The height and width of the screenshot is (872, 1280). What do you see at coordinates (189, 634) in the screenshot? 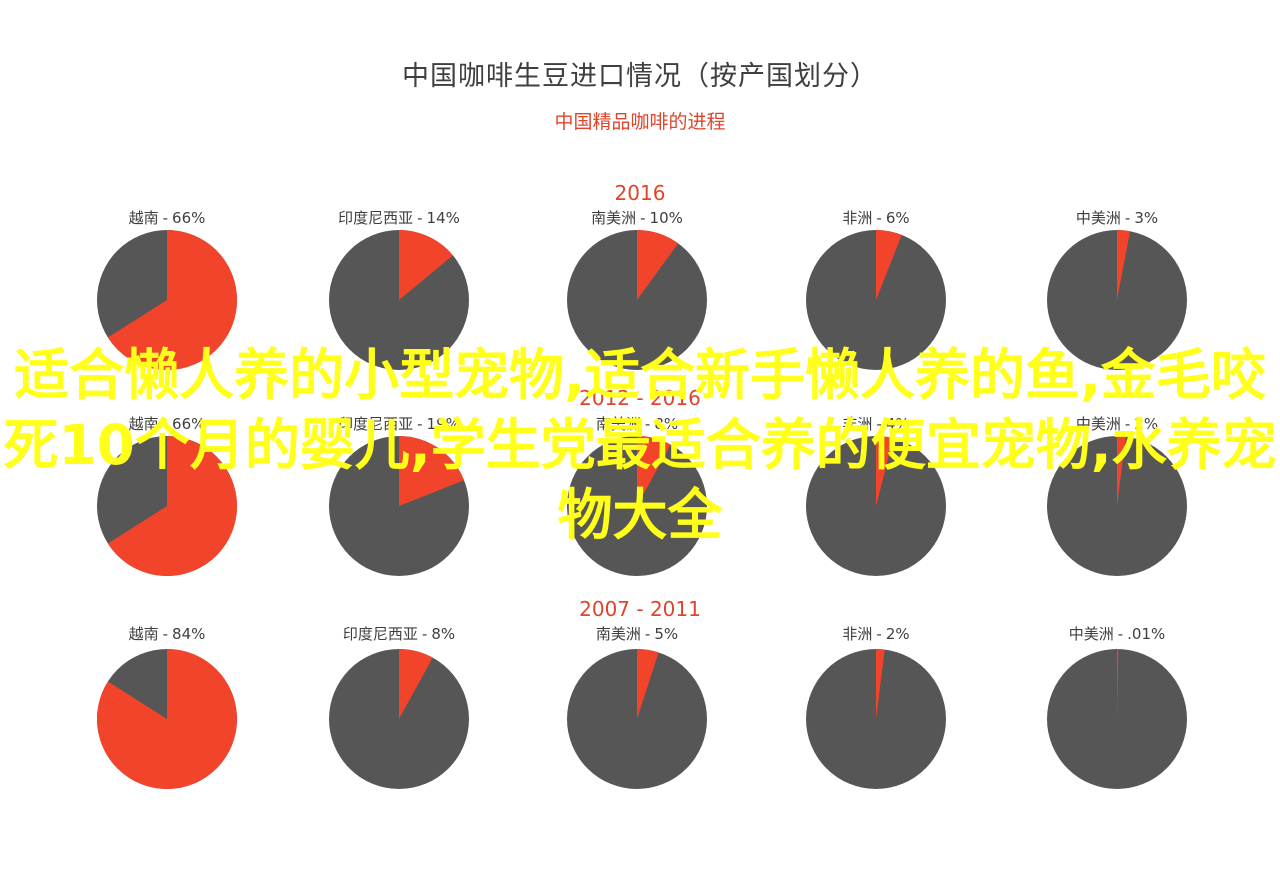
I see `pie-value-label: 84%` at bounding box center [189, 634].